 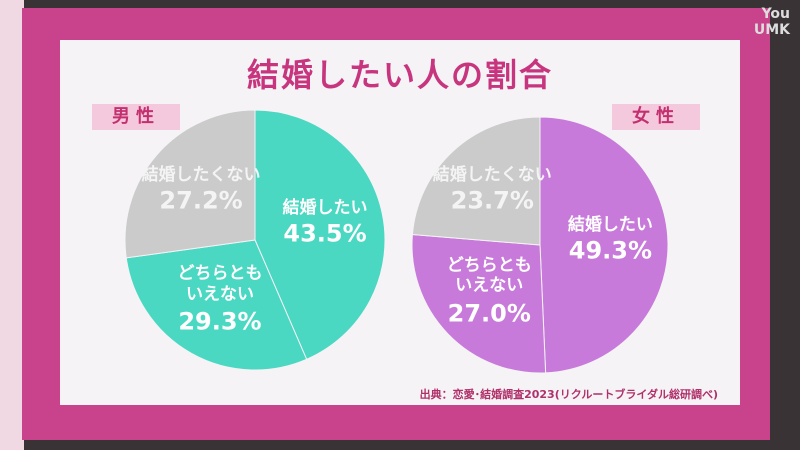 I want to click on value-label: 23.7%, so click(x=492, y=200).